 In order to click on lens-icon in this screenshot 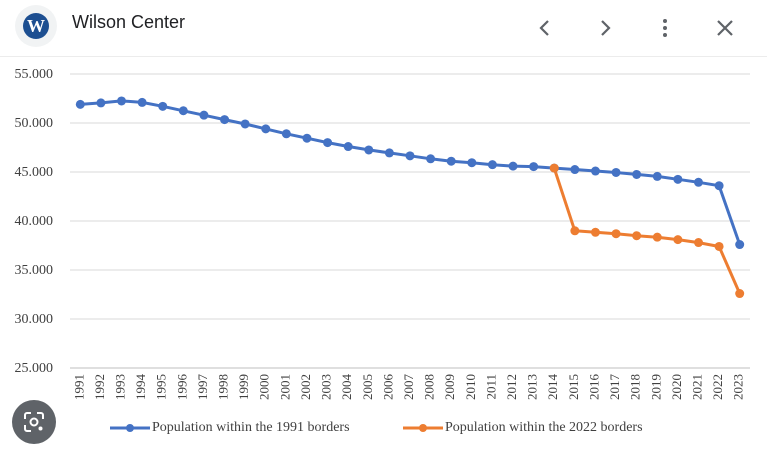, I will do `click(34, 422)`.